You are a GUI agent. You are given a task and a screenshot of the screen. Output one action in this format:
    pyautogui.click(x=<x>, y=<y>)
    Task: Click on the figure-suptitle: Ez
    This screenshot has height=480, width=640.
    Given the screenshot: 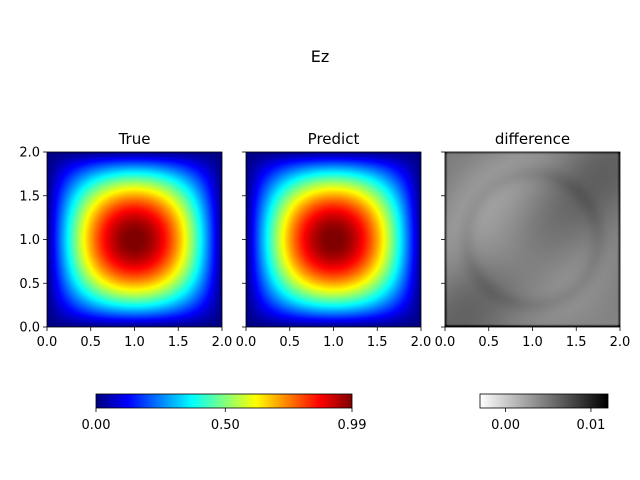 What is the action you would take?
    pyautogui.click(x=320, y=56)
    